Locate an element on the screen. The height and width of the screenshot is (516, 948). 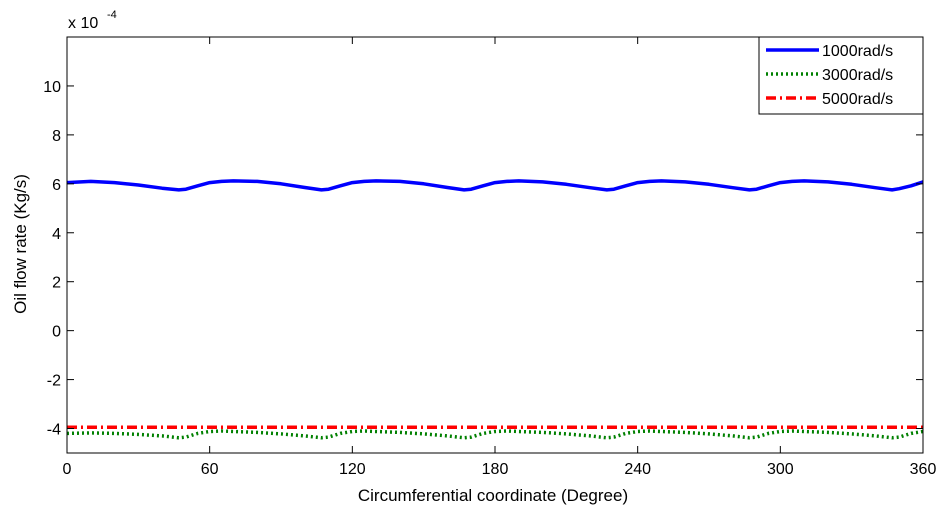
y-tick-label-5: 6 is located at coordinates (56, 185).